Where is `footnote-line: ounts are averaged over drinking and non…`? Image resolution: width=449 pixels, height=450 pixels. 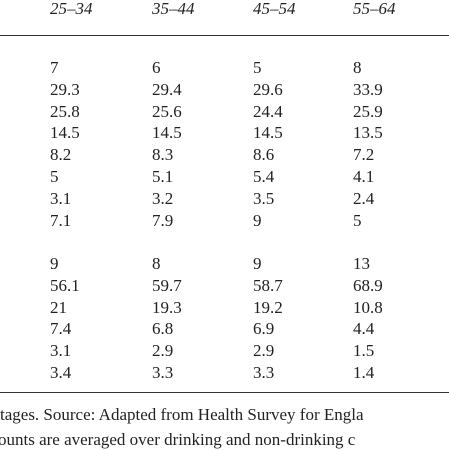 footnote-line: ounts are averaged over drinking and non… is located at coordinates (178, 439).